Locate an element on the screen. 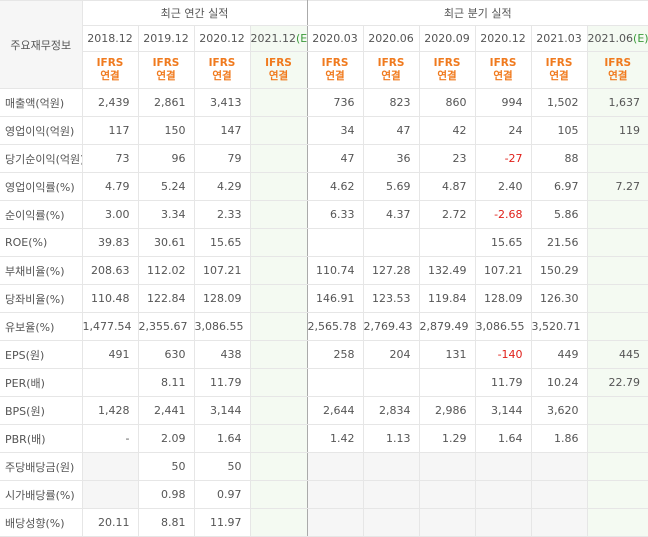  value-cell: 4.37 is located at coordinates (391, 214).